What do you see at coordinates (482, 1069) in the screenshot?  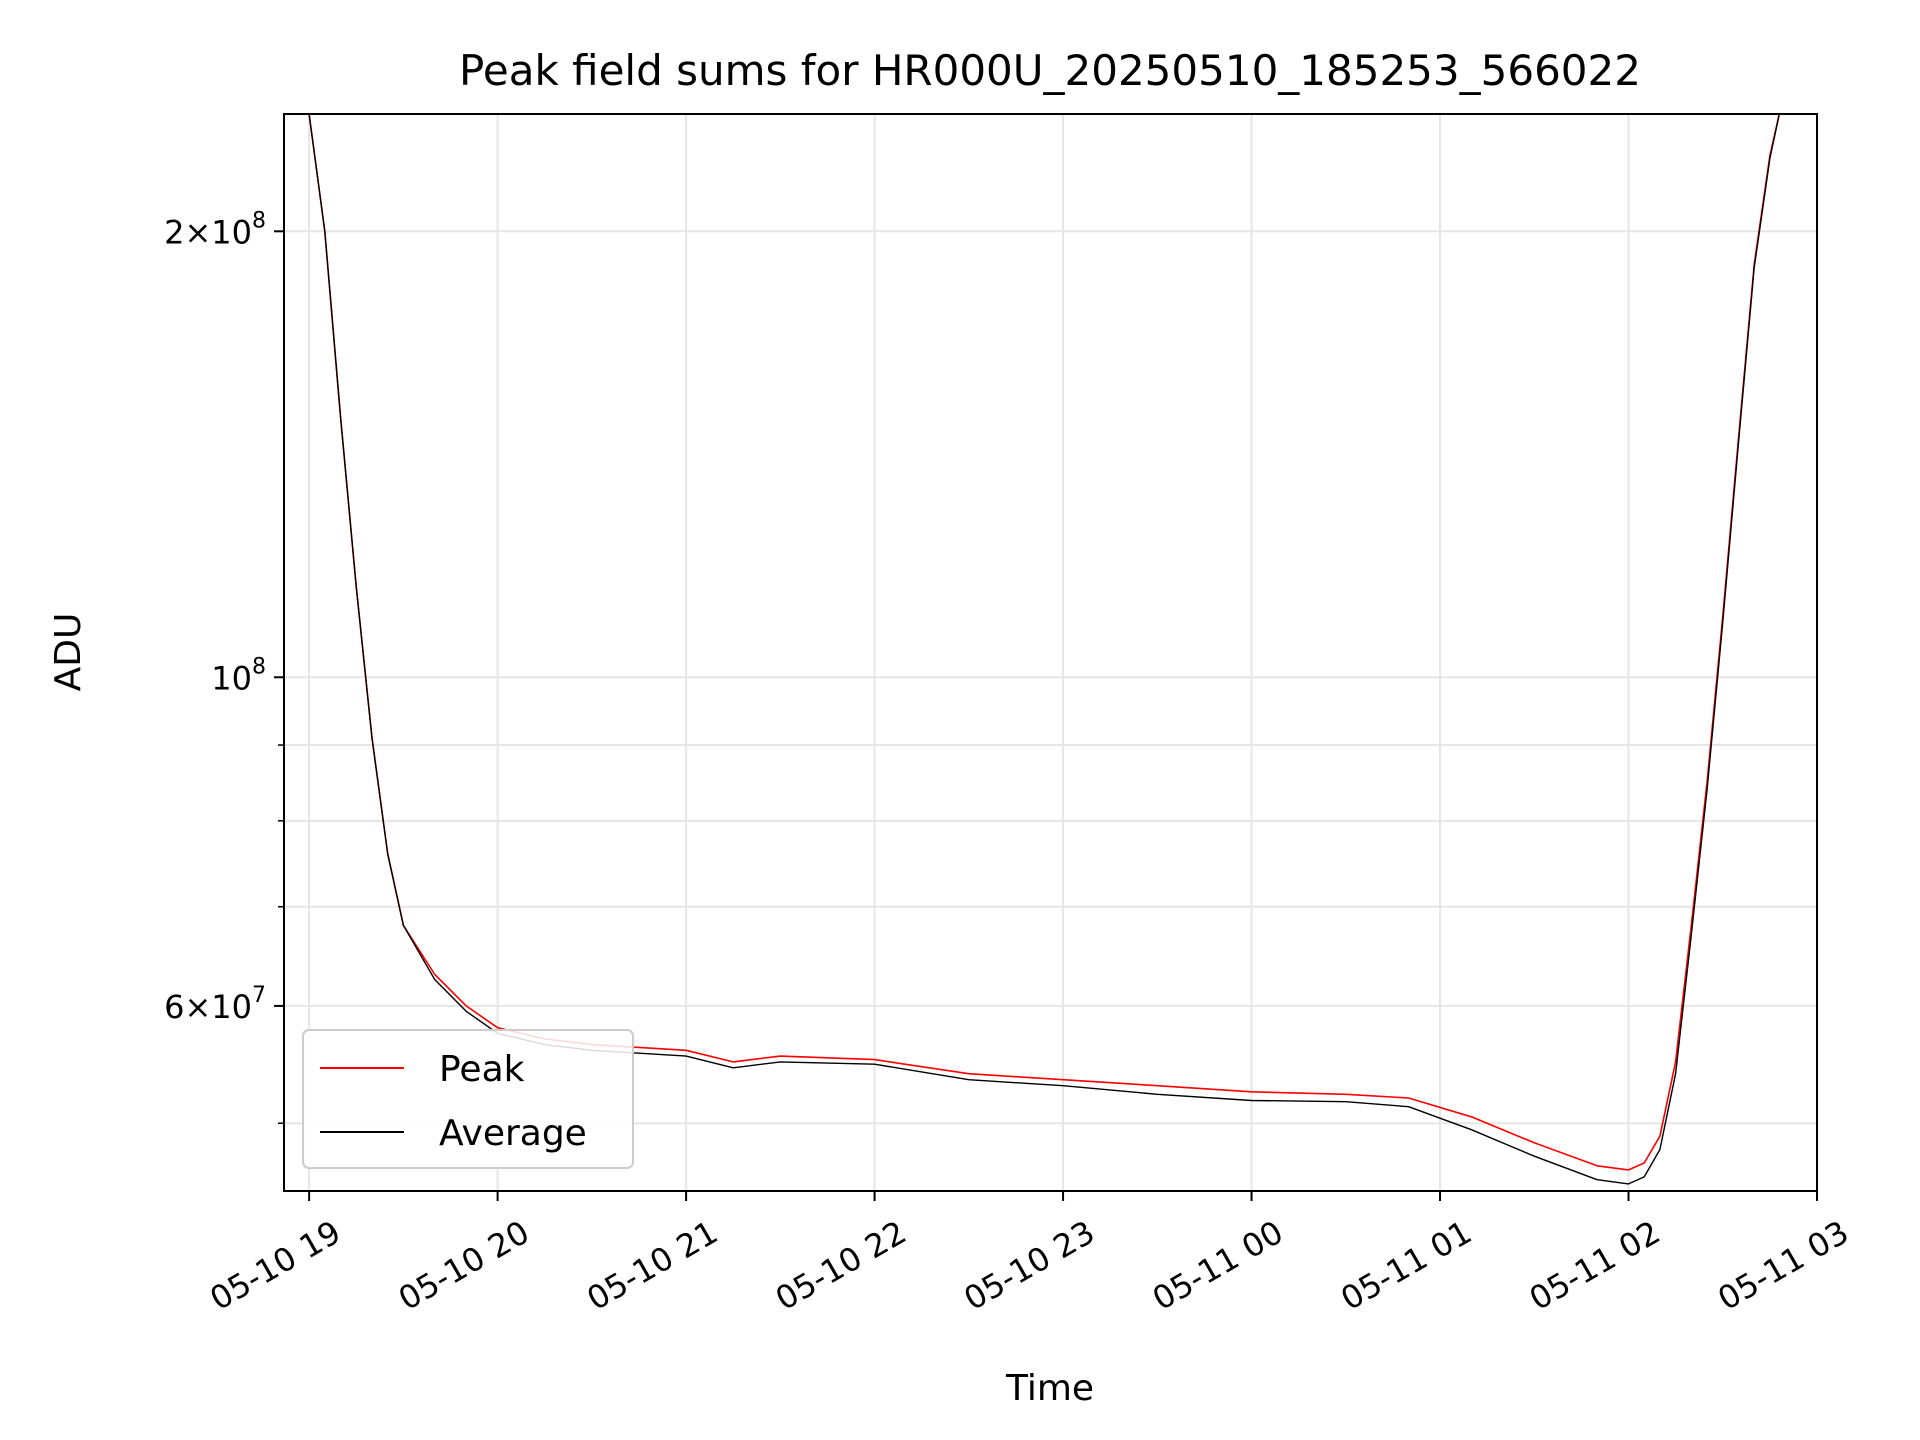 I see `legend-label-peak: Peak` at bounding box center [482, 1069].